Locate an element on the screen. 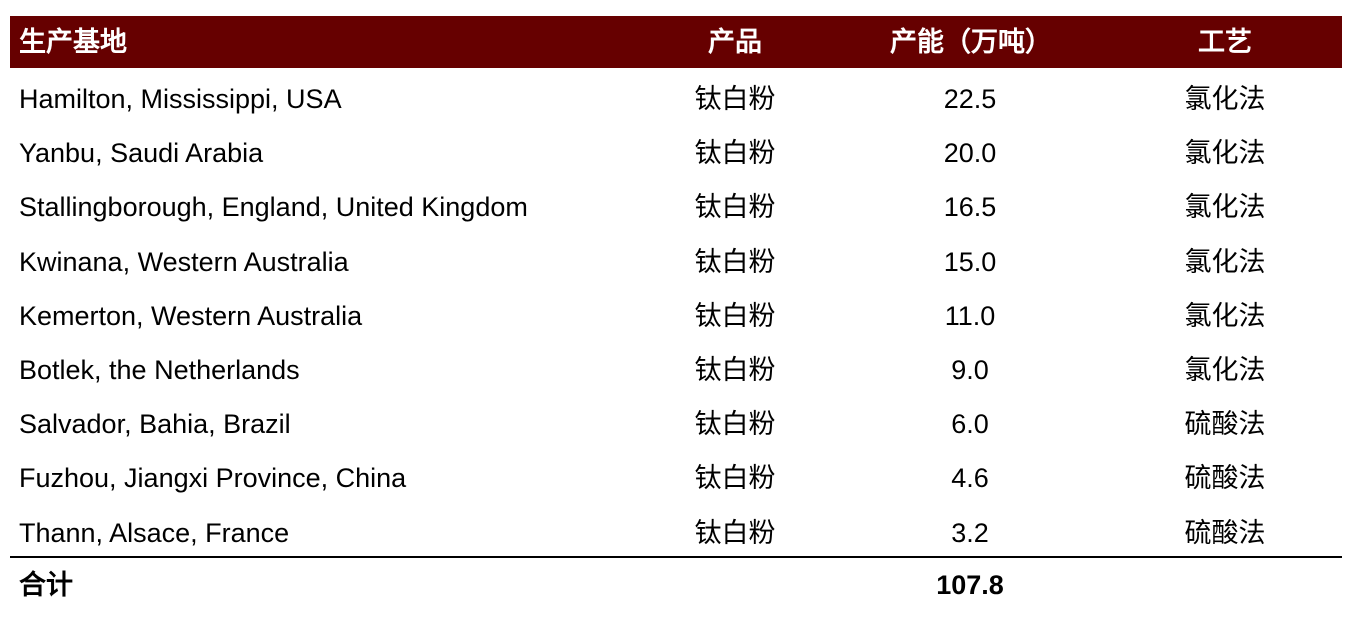  total-label: 合计 is located at coordinates (46, 585).